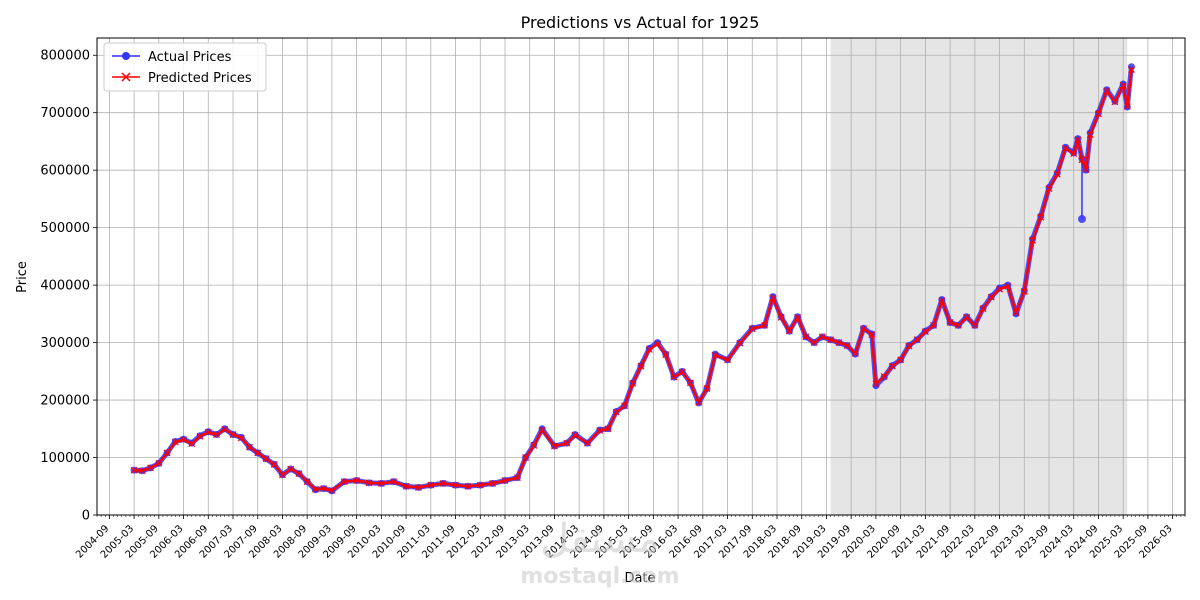  I want to click on y-tick-label: 800000, so click(65, 56).